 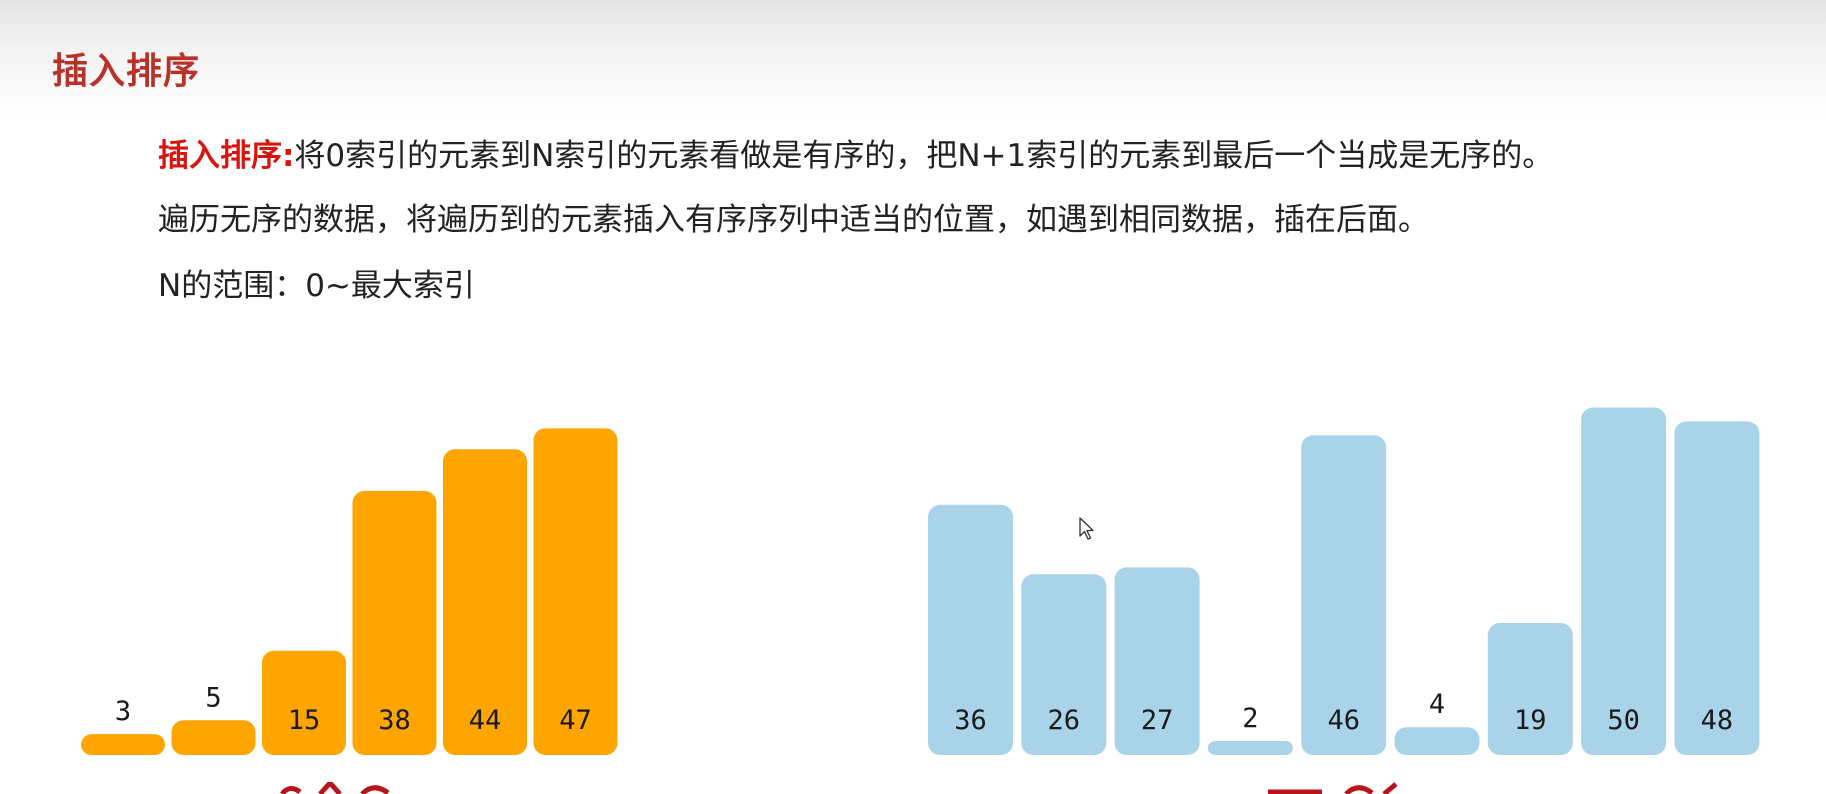 I want to click on unsorted-bar-label-3: 2, so click(x=1250, y=718).